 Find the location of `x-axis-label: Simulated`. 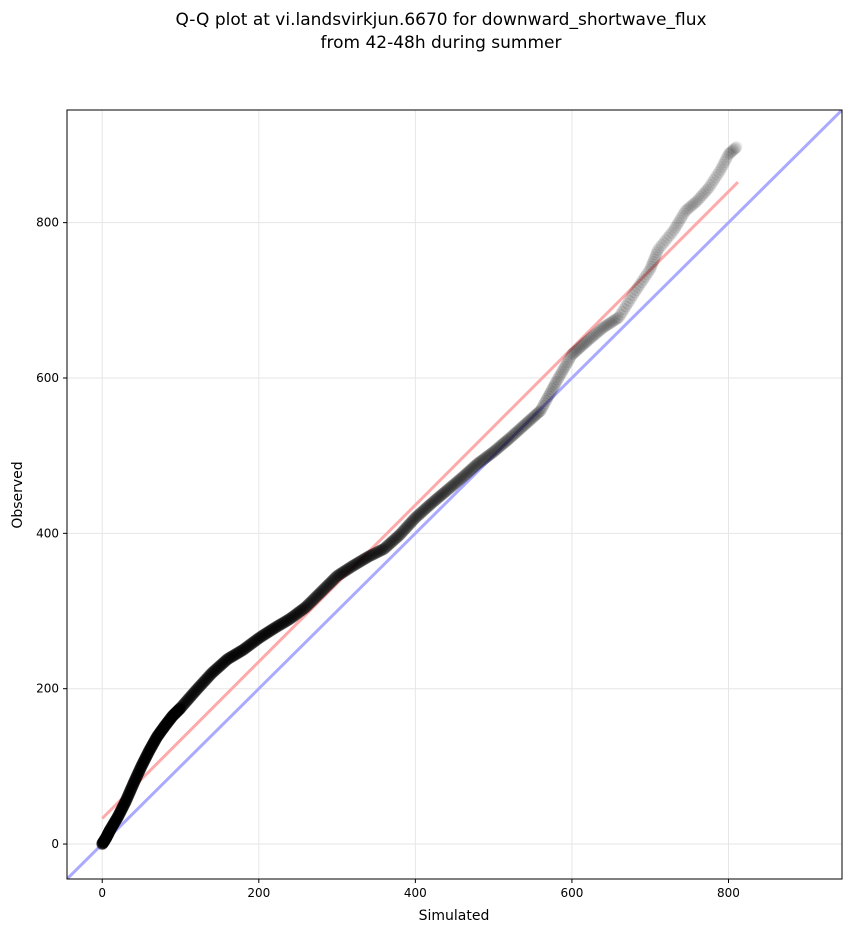

x-axis-label: Simulated is located at coordinates (454, 916).